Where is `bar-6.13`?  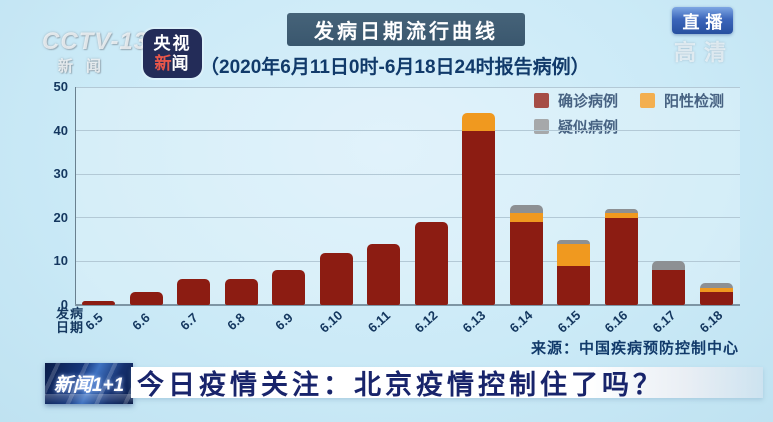 bar-6.13 is located at coordinates (479, 196).